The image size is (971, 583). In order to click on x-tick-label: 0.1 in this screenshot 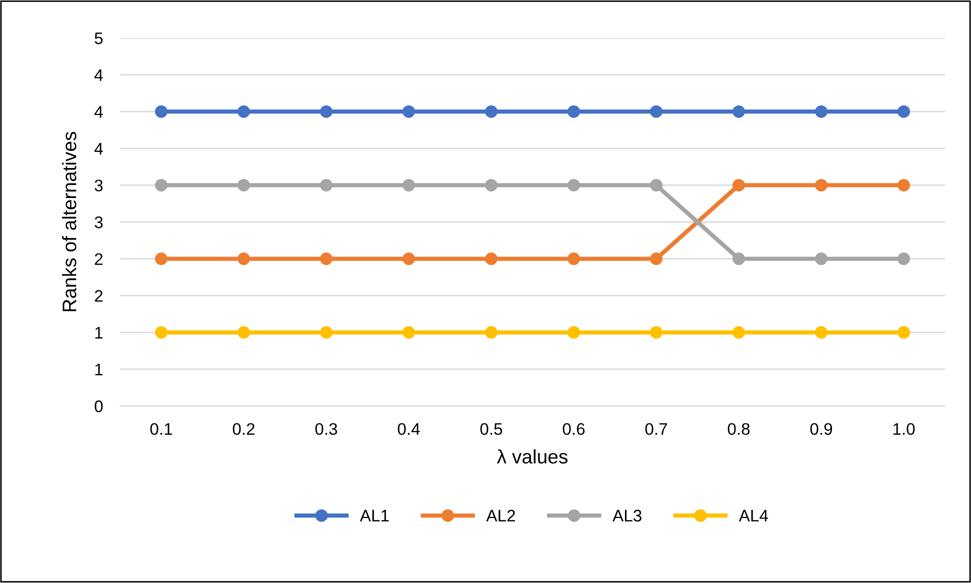, I will do `click(161, 429)`.